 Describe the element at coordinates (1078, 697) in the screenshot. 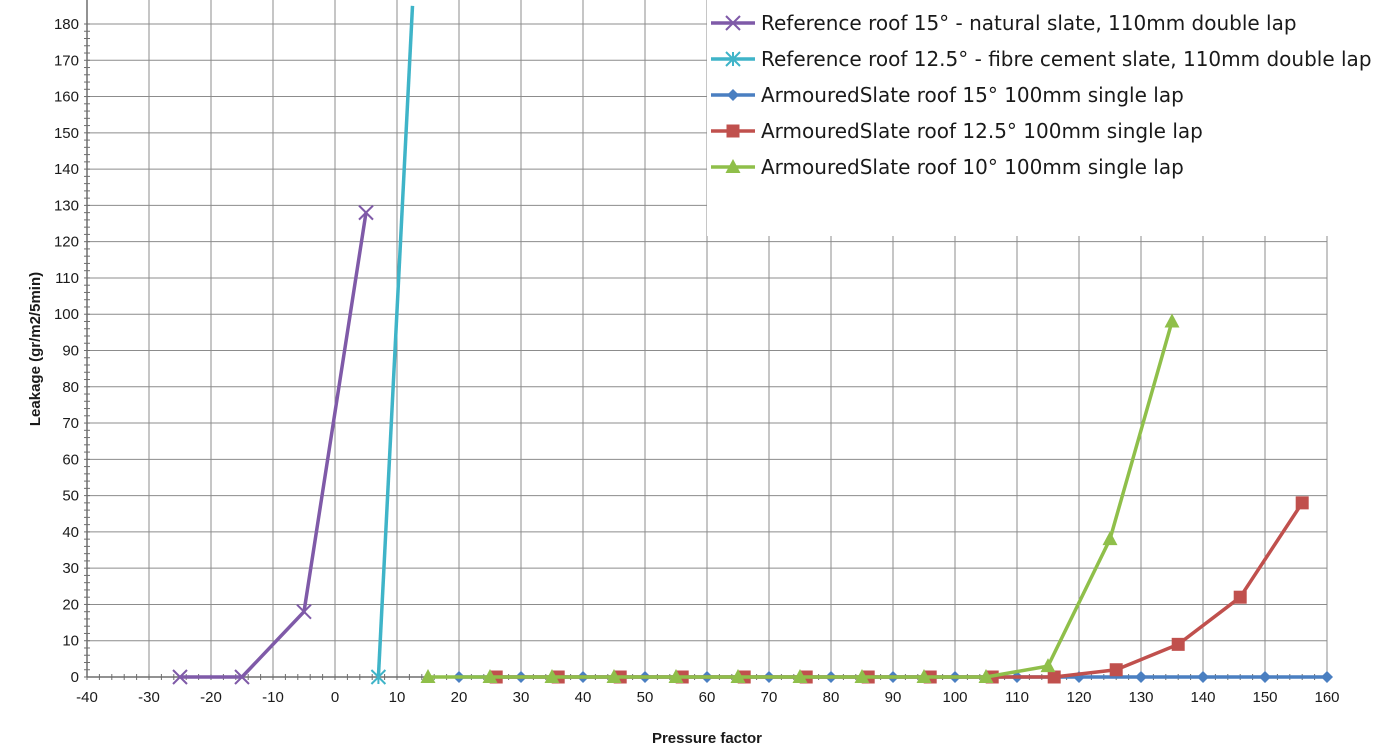

I see `x-tick-label: 120` at that location.